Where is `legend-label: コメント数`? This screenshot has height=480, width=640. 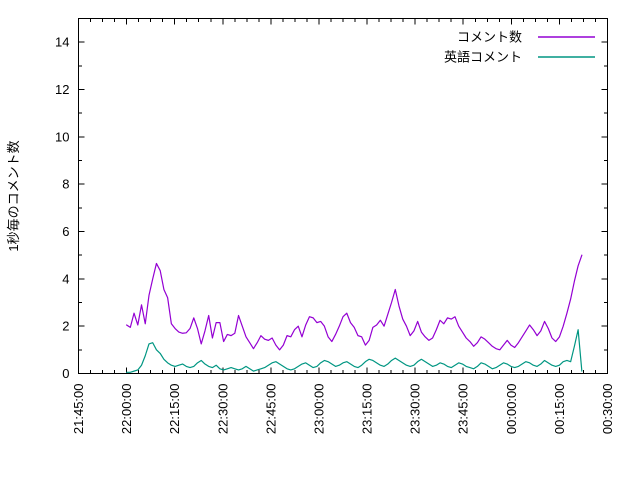 legend-label: コメント数 is located at coordinates (489, 37).